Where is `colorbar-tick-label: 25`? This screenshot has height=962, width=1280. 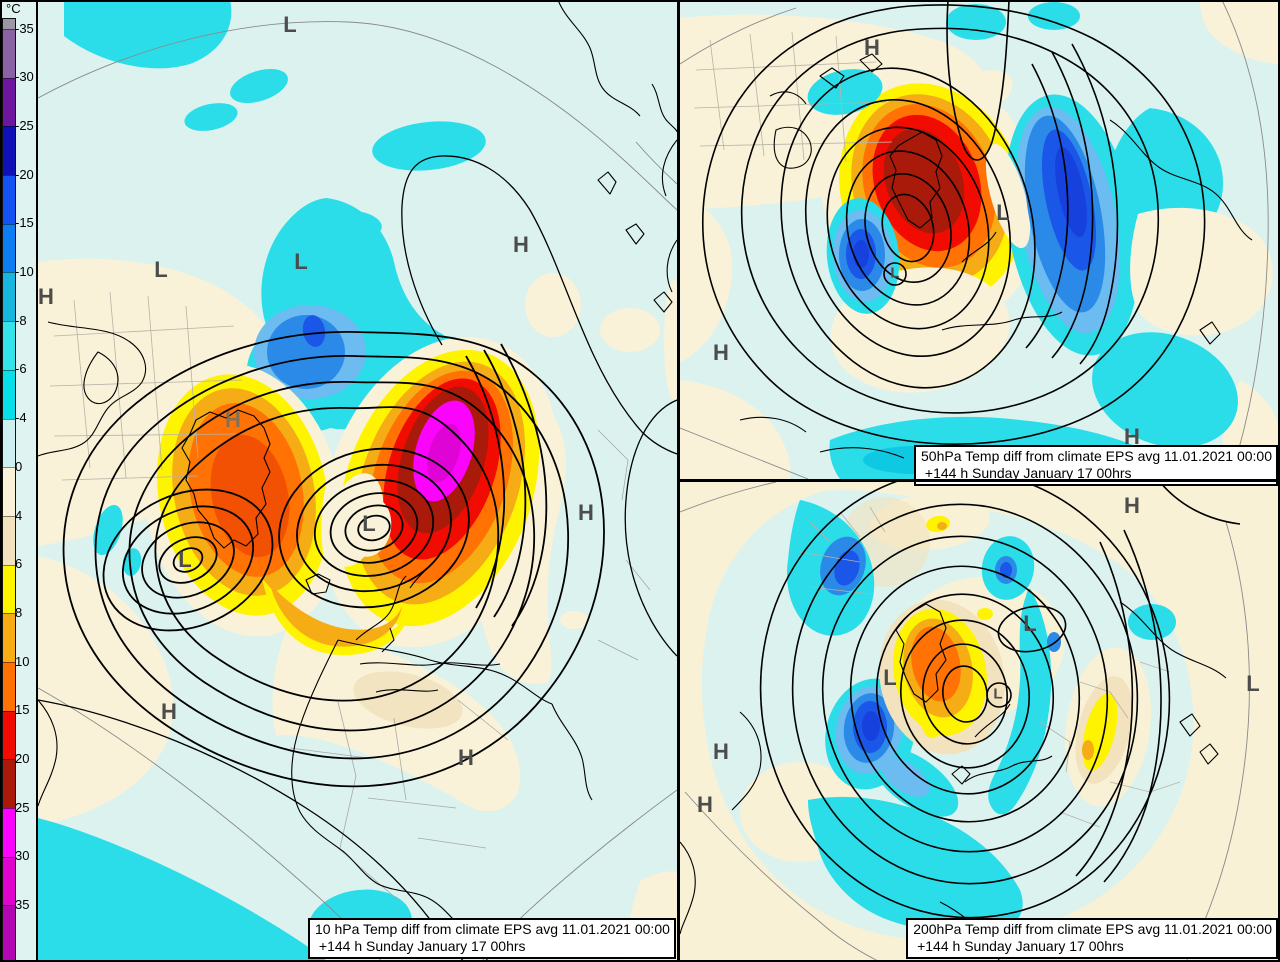
colorbar-tick-label: 25 is located at coordinates (22, 807).